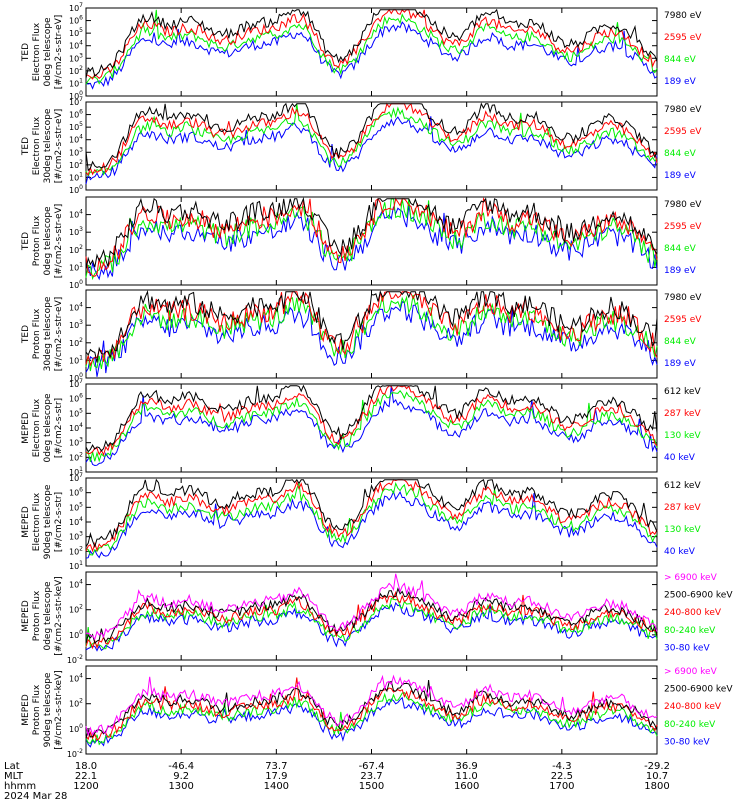  Describe the element at coordinates (180, 786) in the screenshot. I see `x-tick-label-hhmm: 1300` at that location.